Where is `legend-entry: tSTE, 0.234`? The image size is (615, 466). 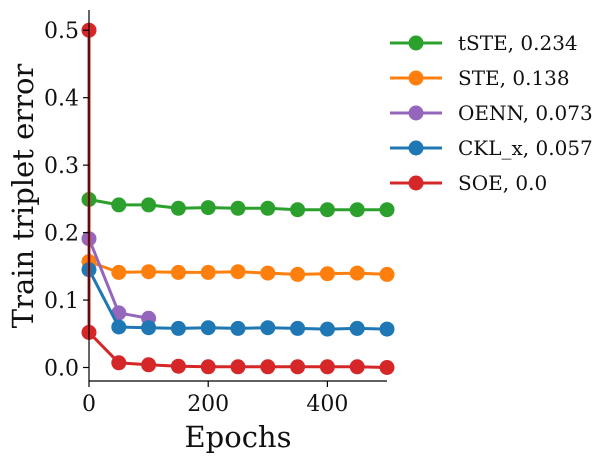
legend-entry: tSTE, 0.234 is located at coordinates (484, 43).